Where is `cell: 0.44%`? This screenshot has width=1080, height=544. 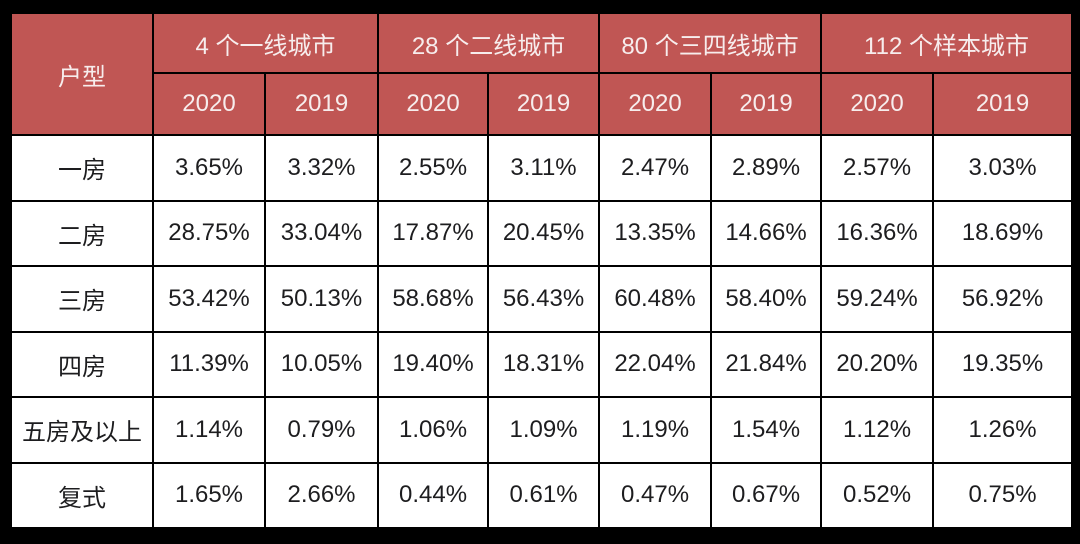 cell: 0.44% is located at coordinates (433, 495).